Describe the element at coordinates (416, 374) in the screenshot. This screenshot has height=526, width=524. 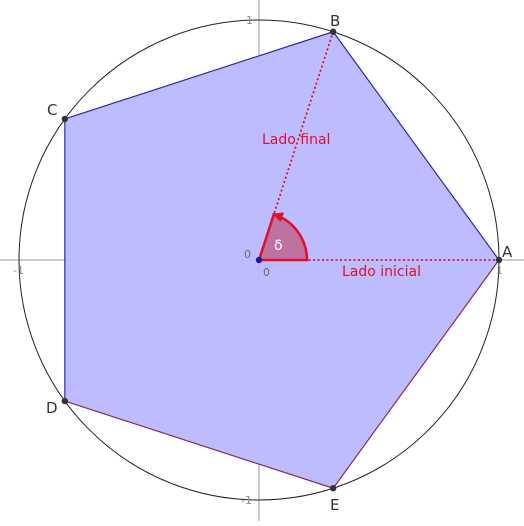
I see `pentagon-edge-ea` at that location.